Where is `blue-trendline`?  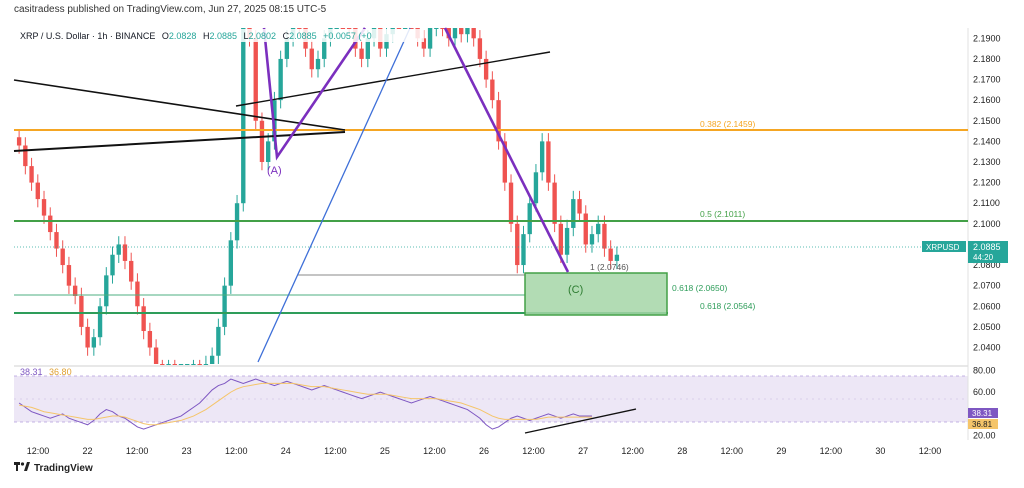
blue-trendline is located at coordinates (334, 195).